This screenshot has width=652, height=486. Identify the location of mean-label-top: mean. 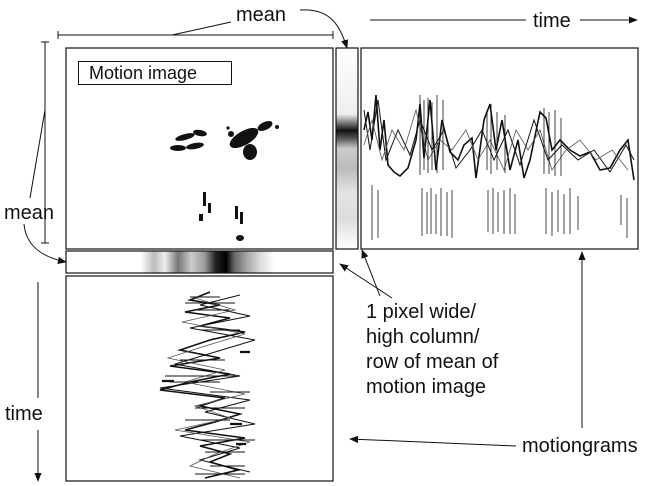
(261, 15).